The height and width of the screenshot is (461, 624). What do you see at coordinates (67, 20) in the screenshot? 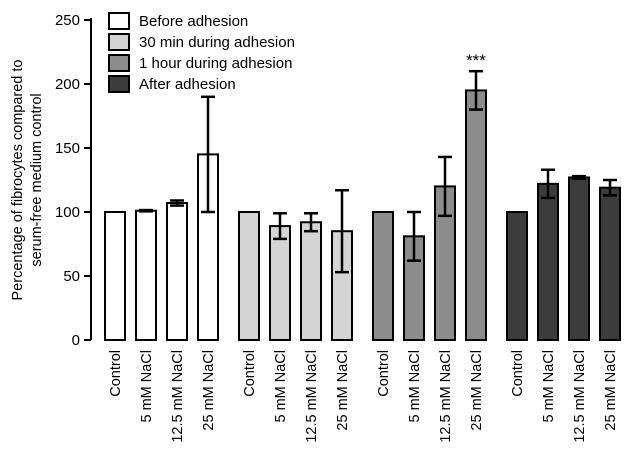
I see `y-tick-label: 250` at bounding box center [67, 20].